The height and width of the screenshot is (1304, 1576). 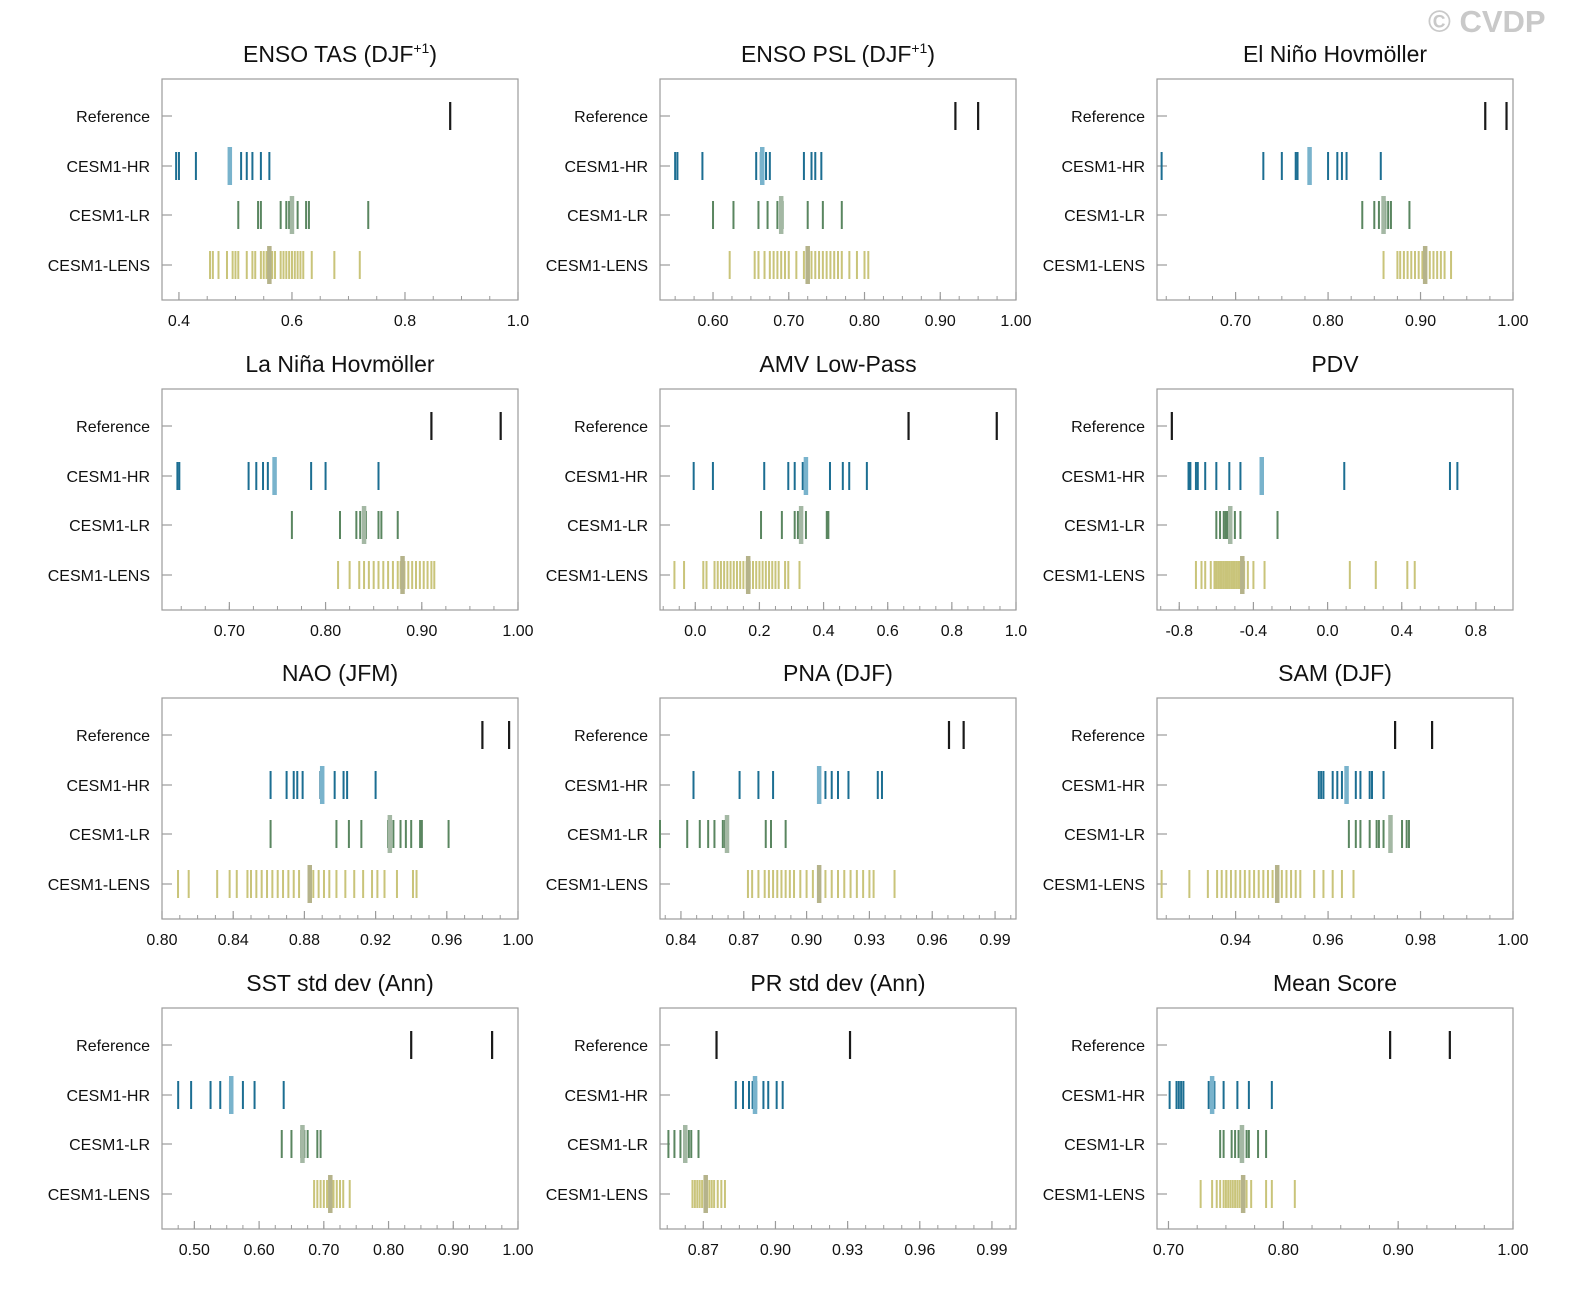 What do you see at coordinates (994, 940) in the screenshot?
I see `x-tick-label: 0.99` at bounding box center [994, 940].